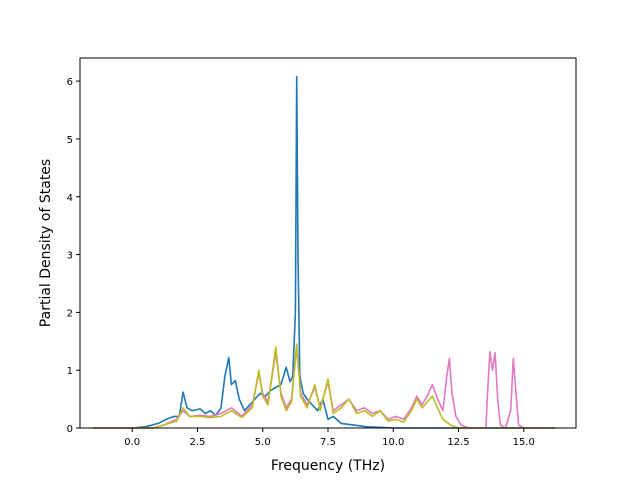 This screenshot has width=640, height=480. What do you see at coordinates (70, 313) in the screenshot?
I see `y-tick-label: 2` at bounding box center [70, 313].